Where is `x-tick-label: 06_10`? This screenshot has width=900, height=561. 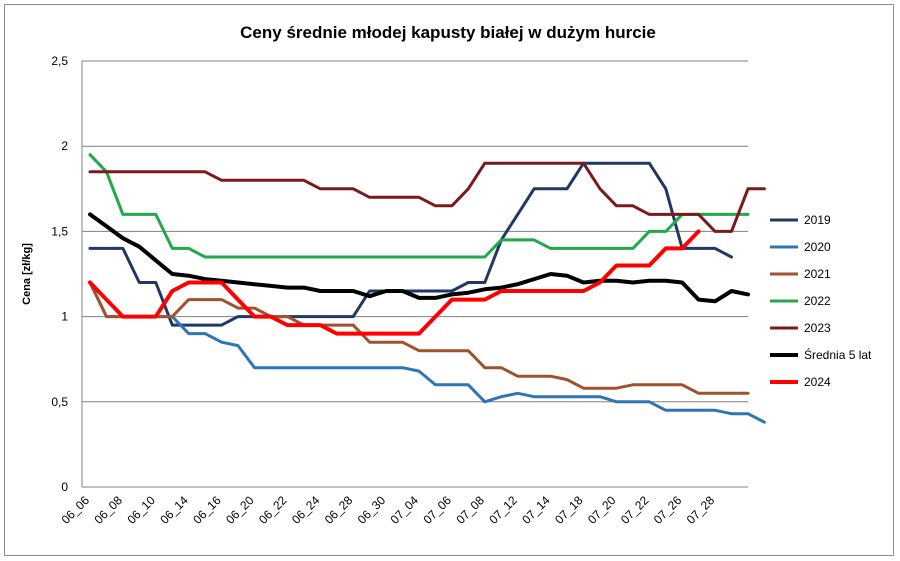
x-tick-label: 06_10 is located at coordinates (141, 510).